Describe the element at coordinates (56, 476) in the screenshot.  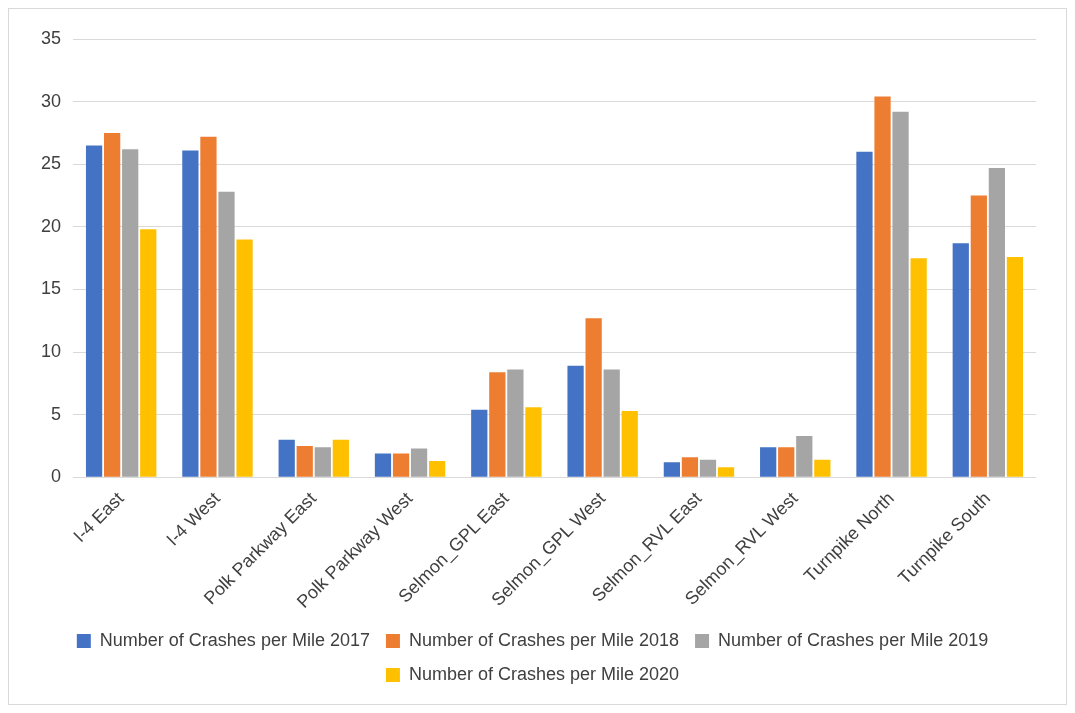
I see `y-tick-label: 0` at that location.